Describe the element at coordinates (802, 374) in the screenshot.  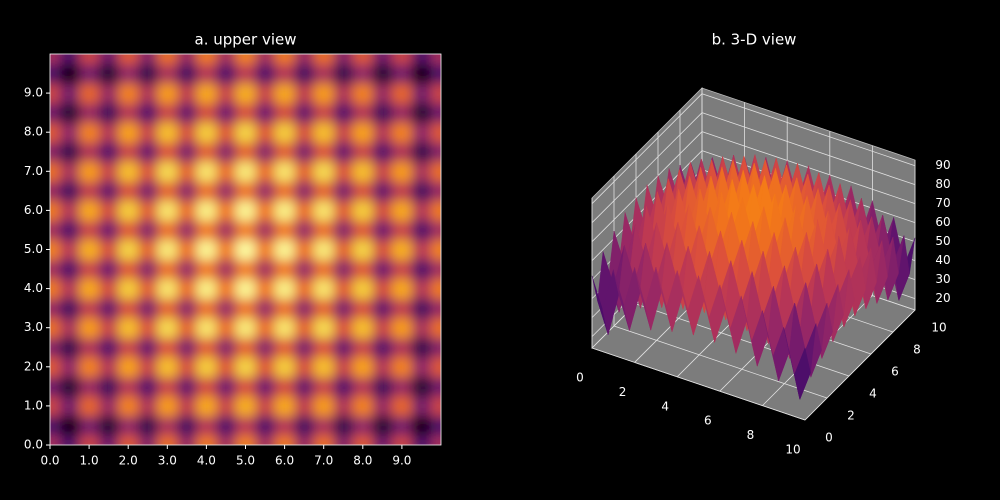
I see `surface-patch` at that location.